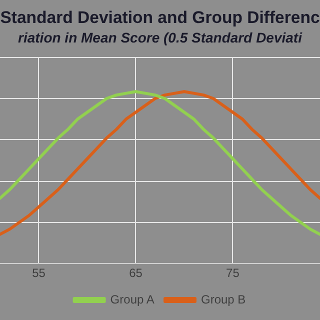 The height and width of the screenshot is (320, 320). Describe the element at coordinates (223, 299) in the screenshot. I see `legend-label: Group B` at that location.